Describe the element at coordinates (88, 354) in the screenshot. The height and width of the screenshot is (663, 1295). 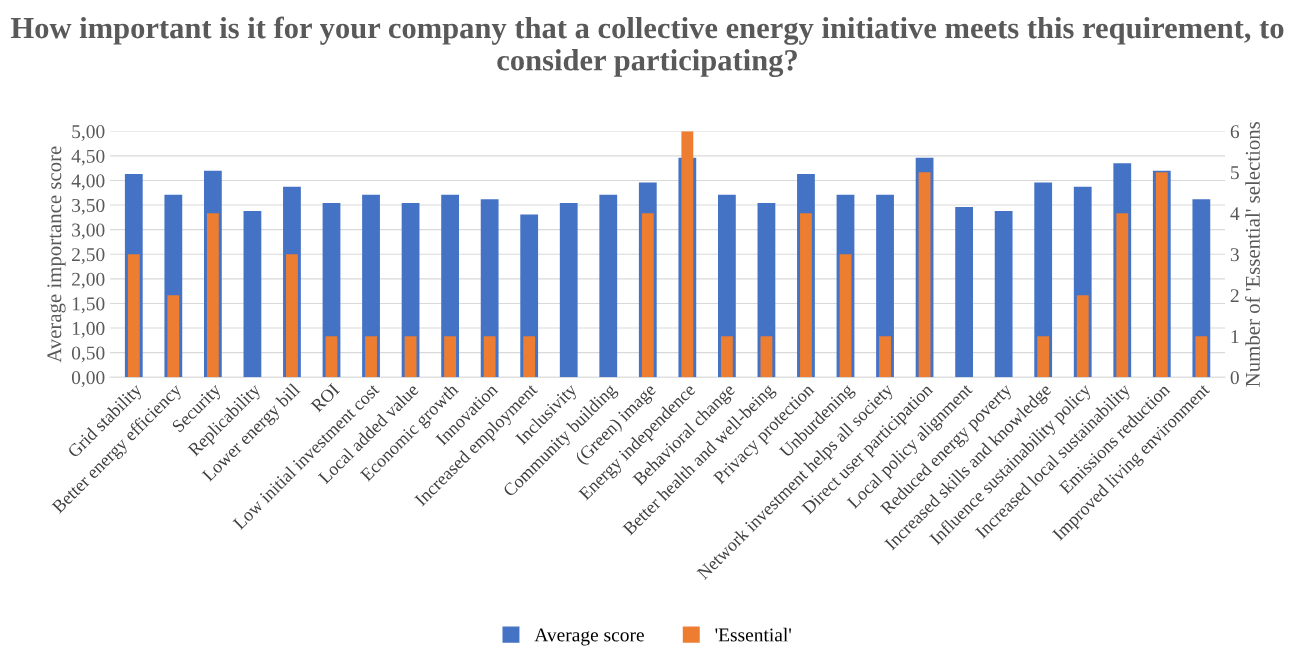
I see `y-tick-label: 0,50` at that location.